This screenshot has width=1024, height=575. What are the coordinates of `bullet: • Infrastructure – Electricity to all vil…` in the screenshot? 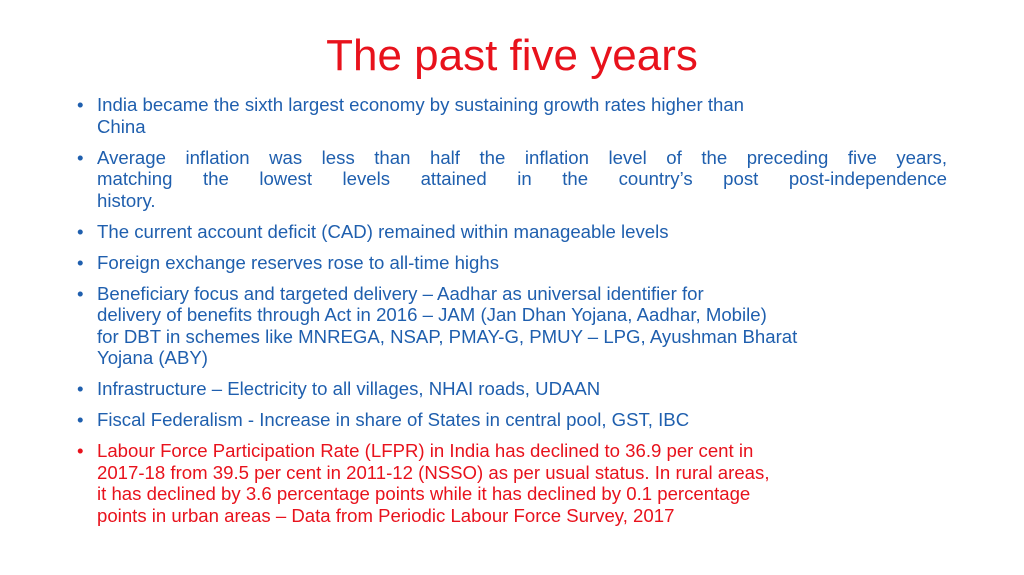 It's located at (512, 389).